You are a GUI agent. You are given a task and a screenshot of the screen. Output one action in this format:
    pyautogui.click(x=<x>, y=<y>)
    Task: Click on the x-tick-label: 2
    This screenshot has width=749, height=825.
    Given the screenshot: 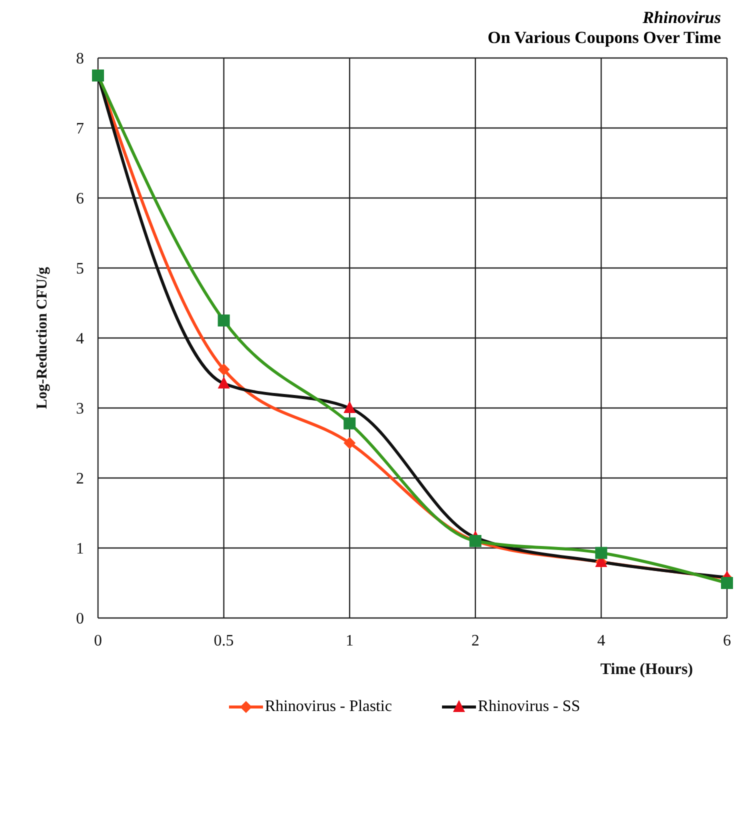 What is the action you would take?
    pyautogui.click(x=475, y=641)
    